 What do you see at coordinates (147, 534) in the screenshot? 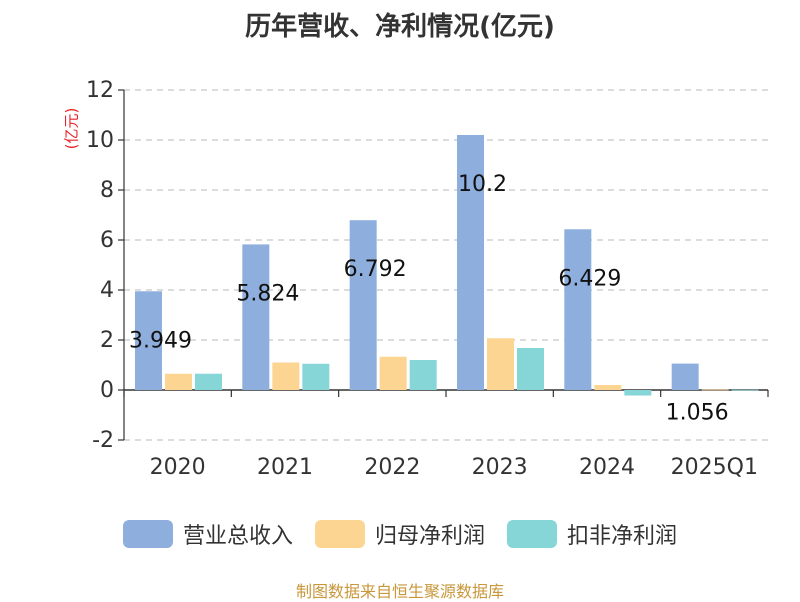
I see `legend-swatch-revenue` at bounding box center [147, 534].